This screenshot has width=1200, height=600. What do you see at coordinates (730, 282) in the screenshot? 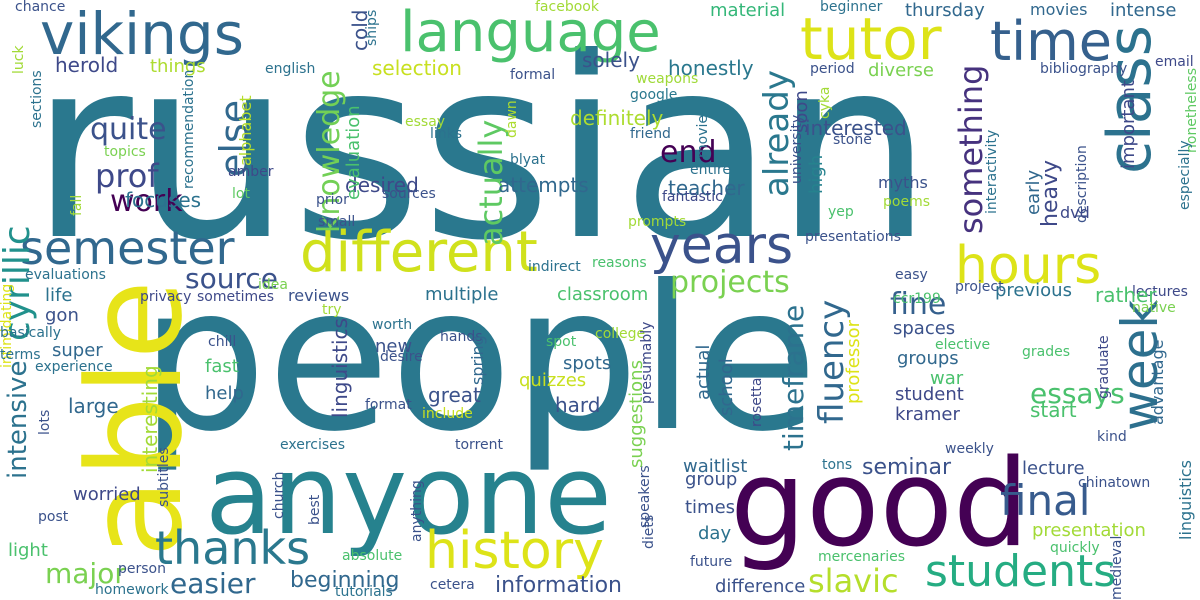
I see `word-projects: projects` at bounding box center [730, 282].